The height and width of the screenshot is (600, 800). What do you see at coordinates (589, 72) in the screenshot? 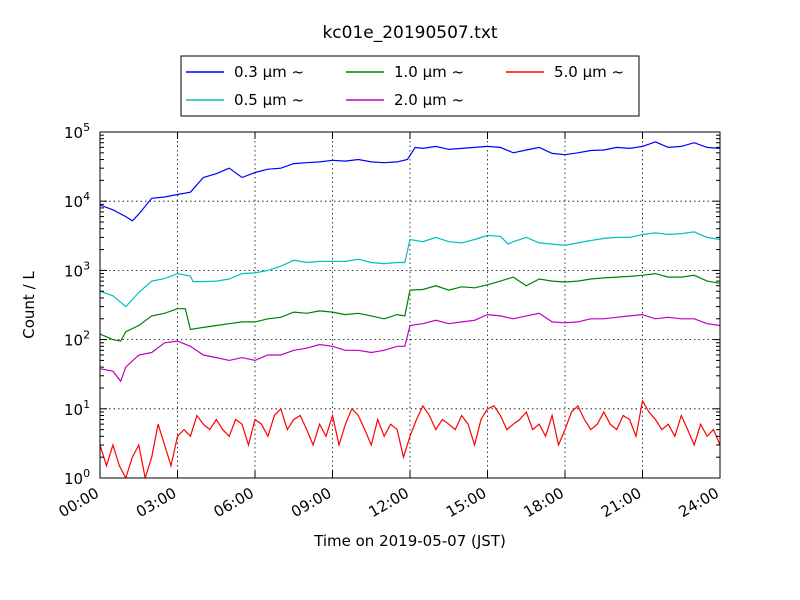
I see `legend-label-5: 5.0 μm ~` at bounding box center [589, 72].